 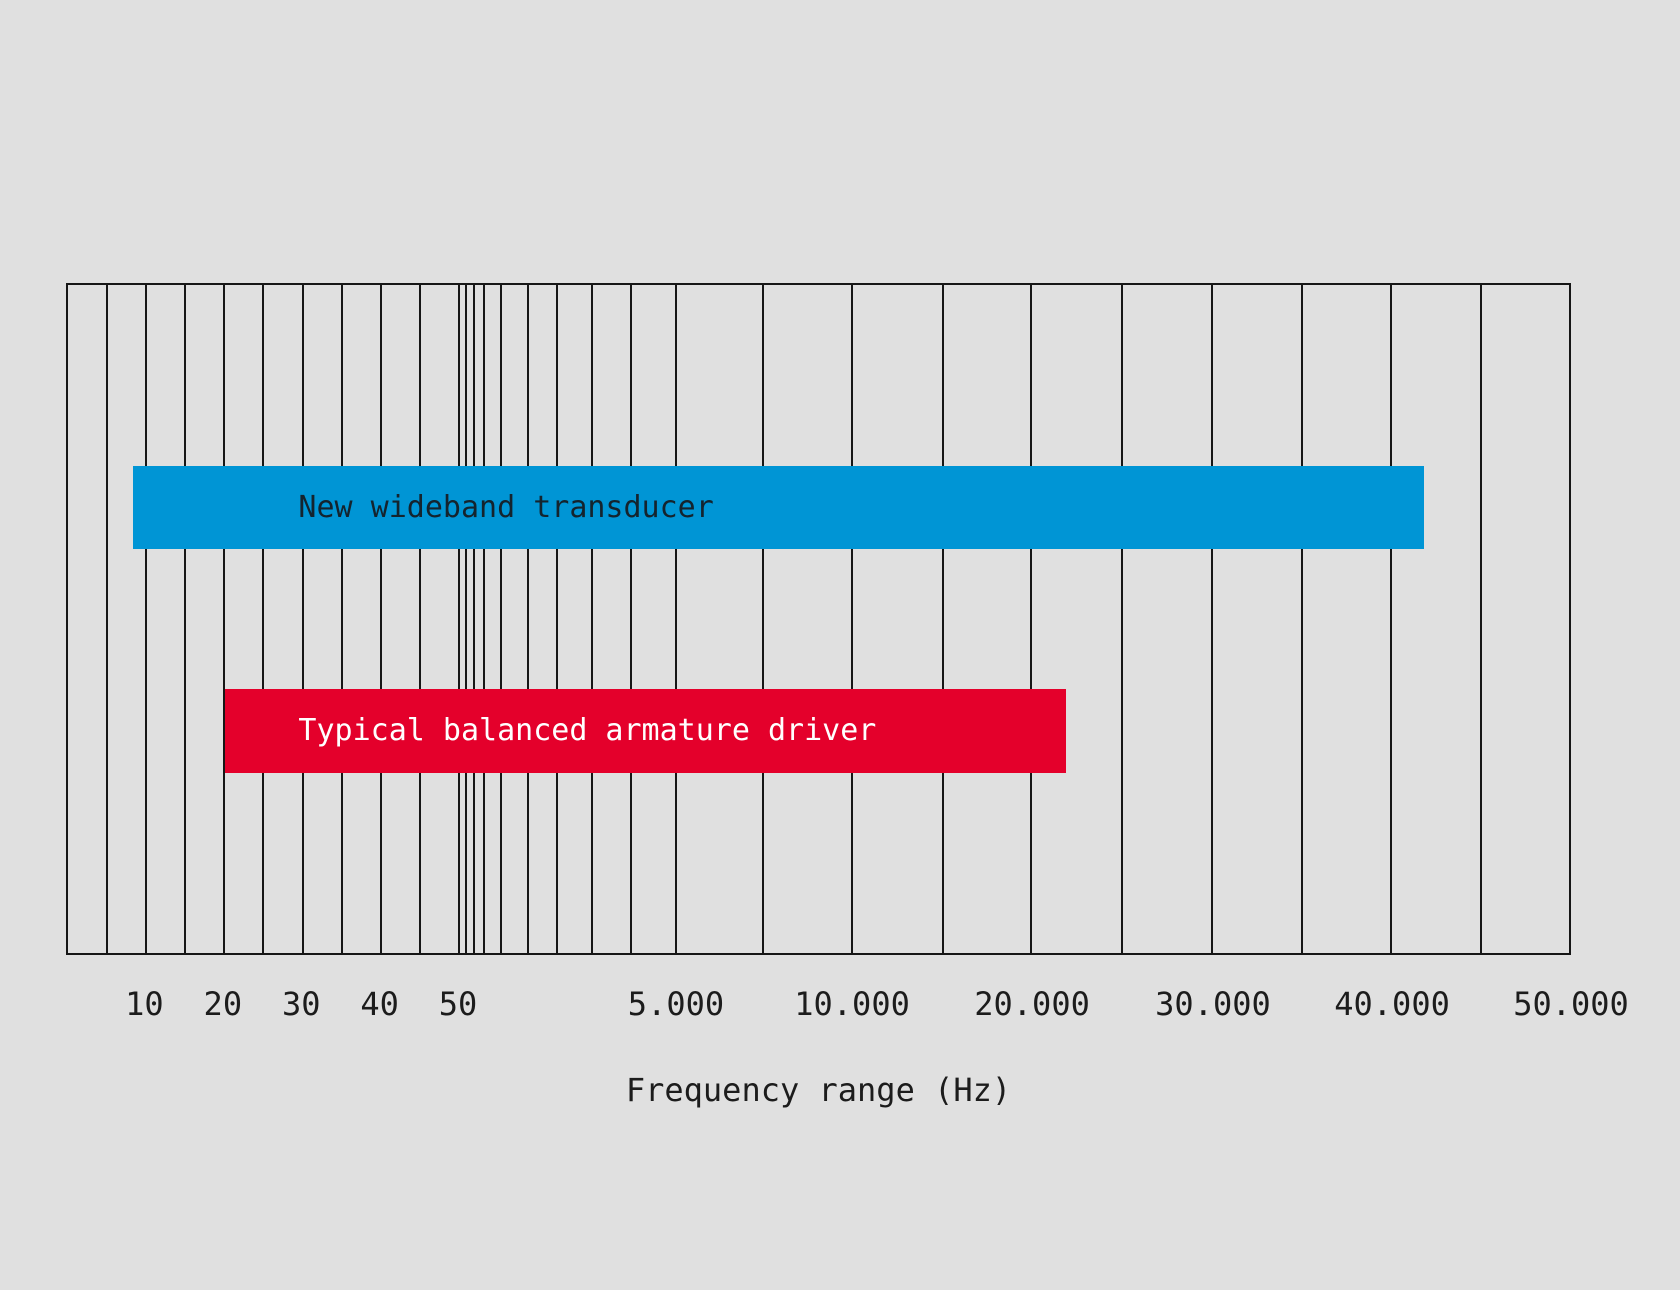 What do you see at coordinates (223, 1004) in the screenshot?
I see `x-tick-label: 20` at bounding box center [223, 1004].